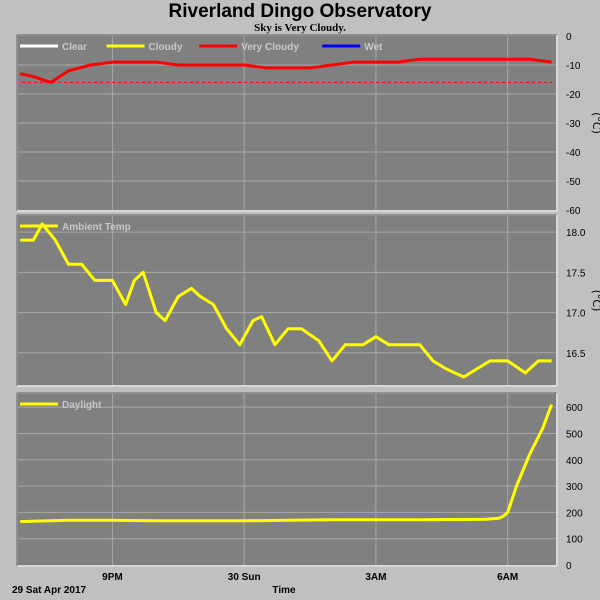 Image resolution: width=600 pixels, height=600 pixels. Describe the element at coordinates (573, 153) in the screenshot. I see `y-tick-label: -40` at that location.